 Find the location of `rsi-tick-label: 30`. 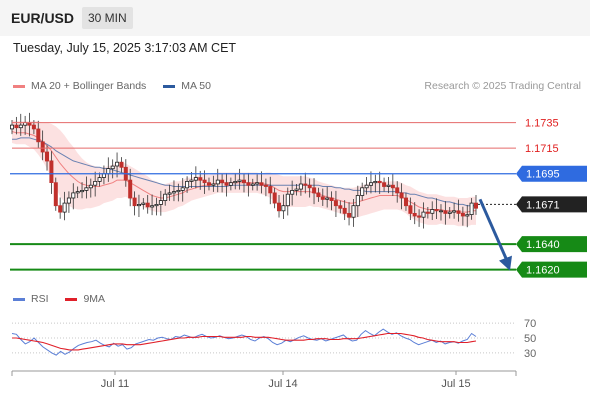

rsi-tick-label: 30 is located at coordinates (530, 354).